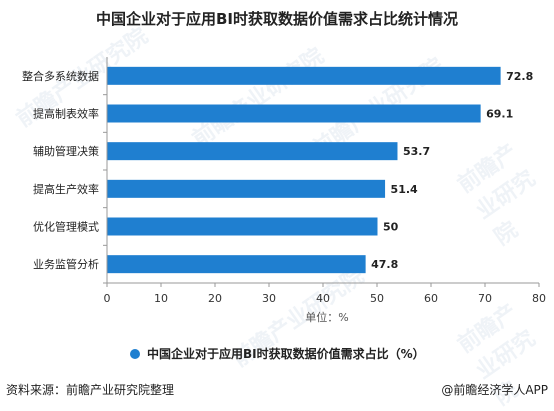 Image resolution: width=554 pixels, height=411 pixels. What do you see at coordinates (431, 298) in the screenshot?
I see `x-tick-label: 60` at bounding box center [431, 298].